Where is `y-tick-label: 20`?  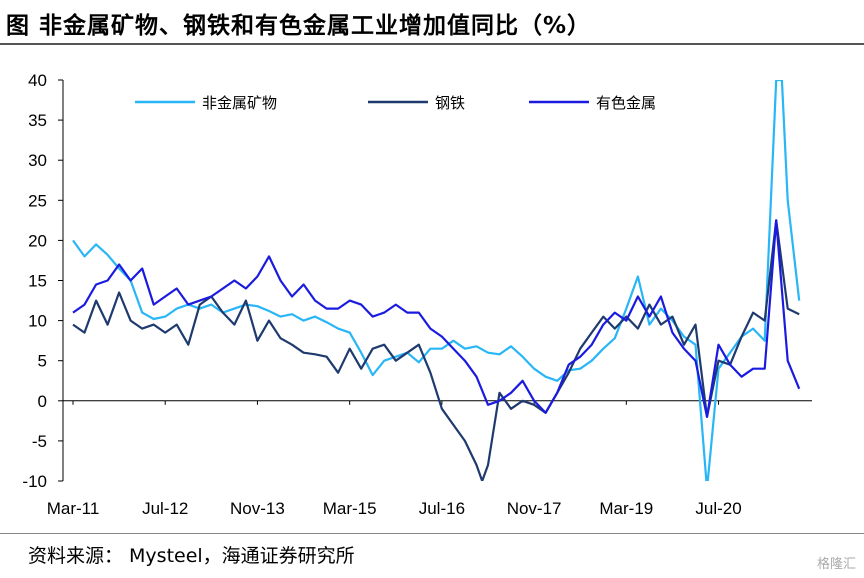
y-tick-label: 20 is located at coordinates (37, 240).